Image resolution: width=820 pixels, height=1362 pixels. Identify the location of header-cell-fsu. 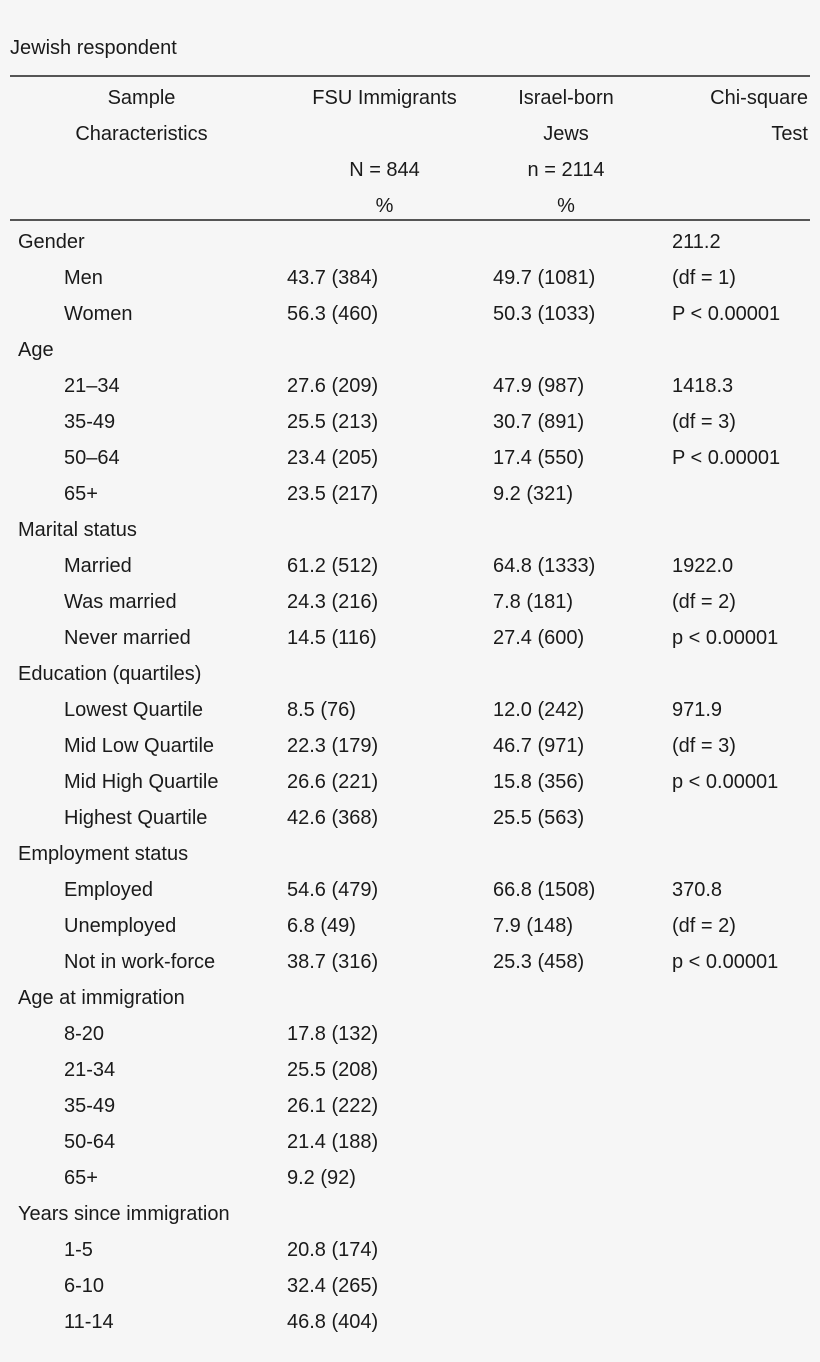
(384, 140).